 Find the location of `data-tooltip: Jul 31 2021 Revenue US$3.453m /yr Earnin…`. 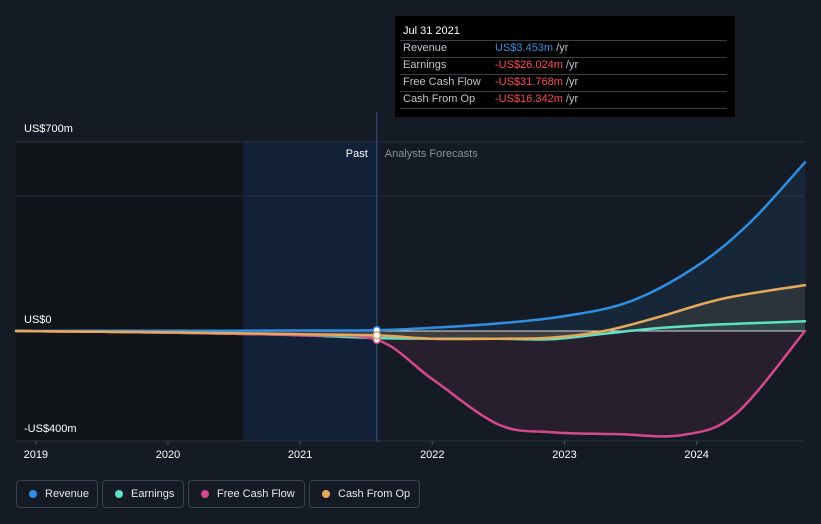

data-tooltip: Jul 31 2021 Revenue US$3.453m /yr Earnin… is located at coordinates (565, 66).